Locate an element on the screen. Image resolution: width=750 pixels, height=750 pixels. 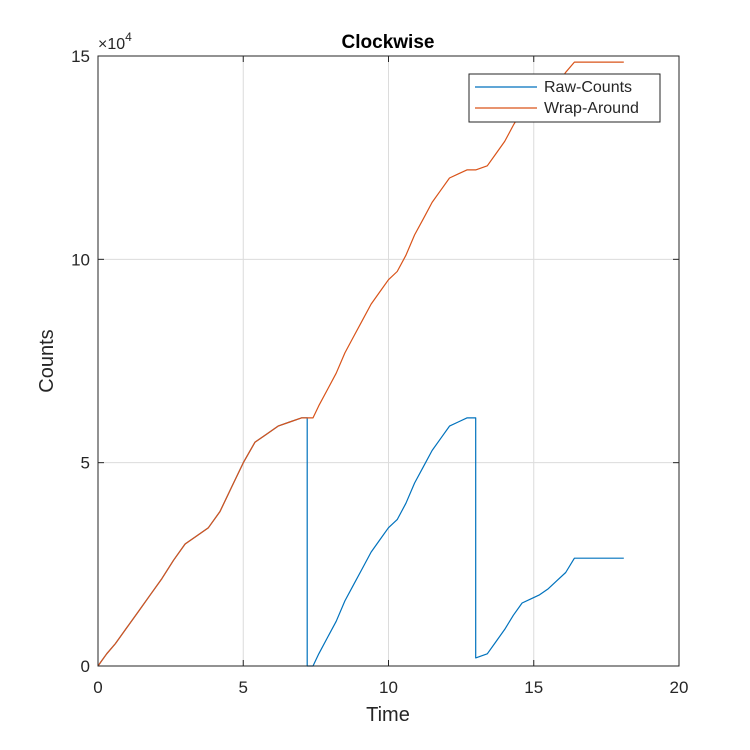
y-tick-label: 0 is located at coordinates (85, 666).